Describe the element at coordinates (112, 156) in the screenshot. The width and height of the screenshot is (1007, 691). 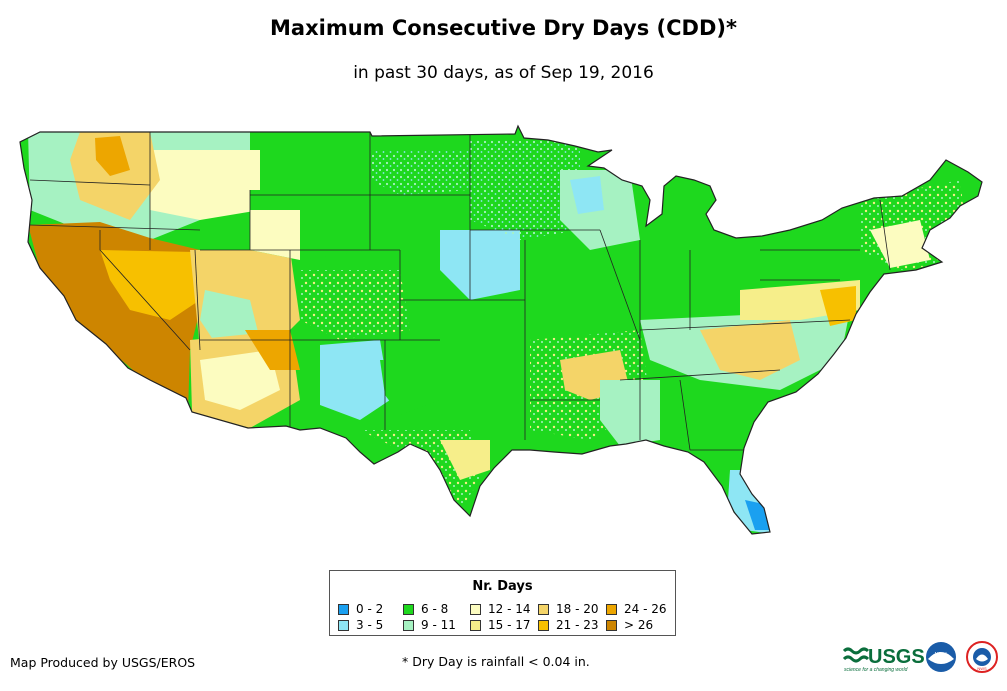
I see `zone-idaho-deep` at that location.